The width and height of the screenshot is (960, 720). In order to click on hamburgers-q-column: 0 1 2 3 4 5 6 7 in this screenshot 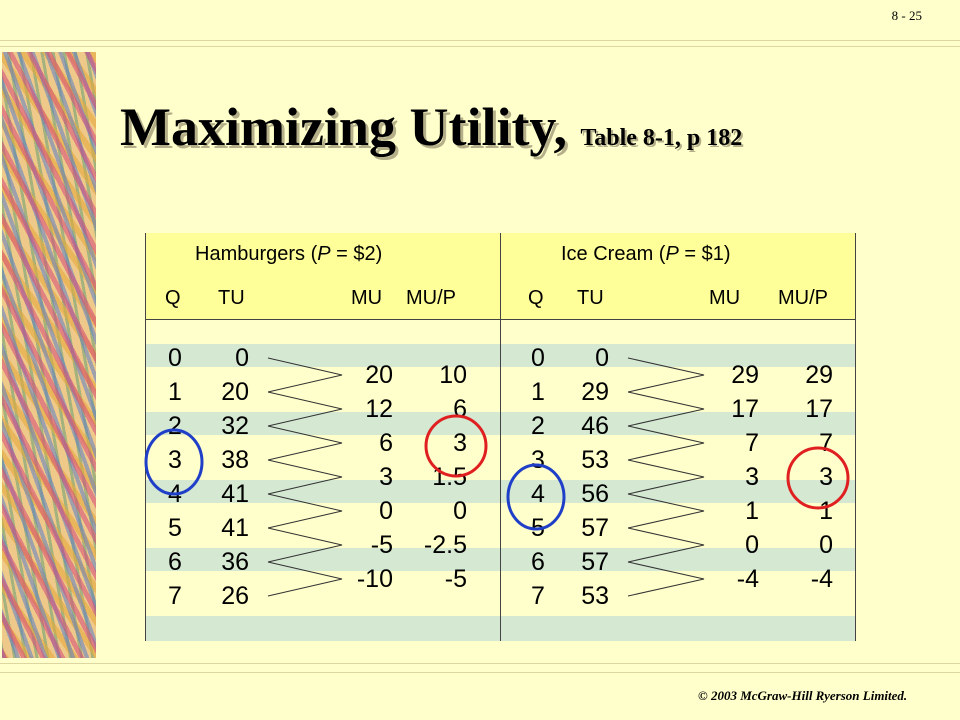, I will do `click(175, 477)`.